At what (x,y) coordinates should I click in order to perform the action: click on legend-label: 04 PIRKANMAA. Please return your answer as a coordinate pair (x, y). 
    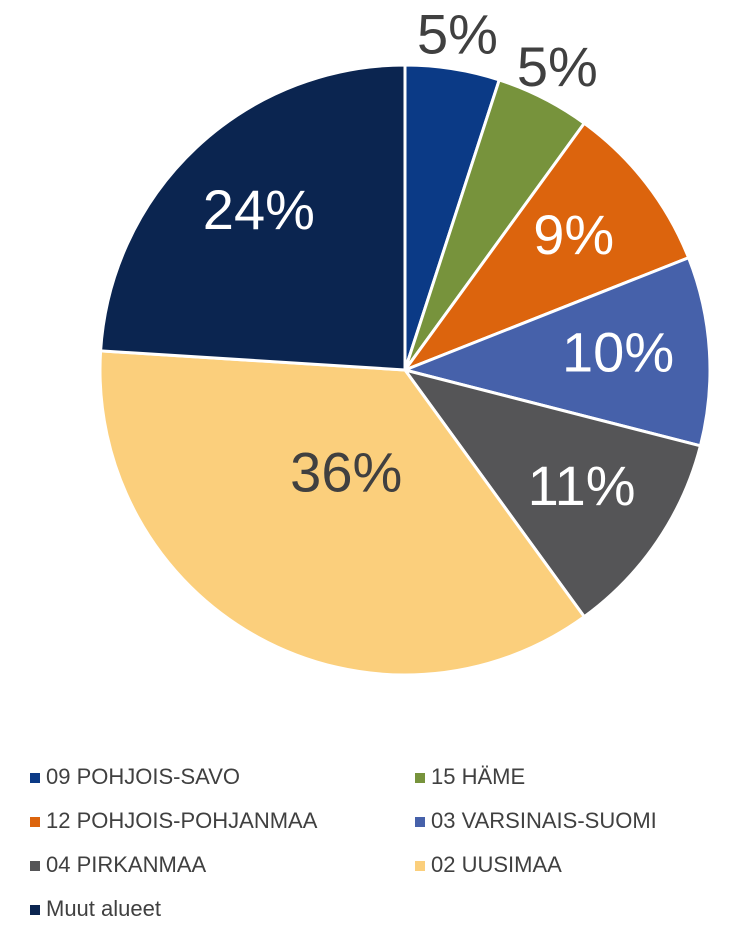
    Looking at the image, I should click on (126, 864).